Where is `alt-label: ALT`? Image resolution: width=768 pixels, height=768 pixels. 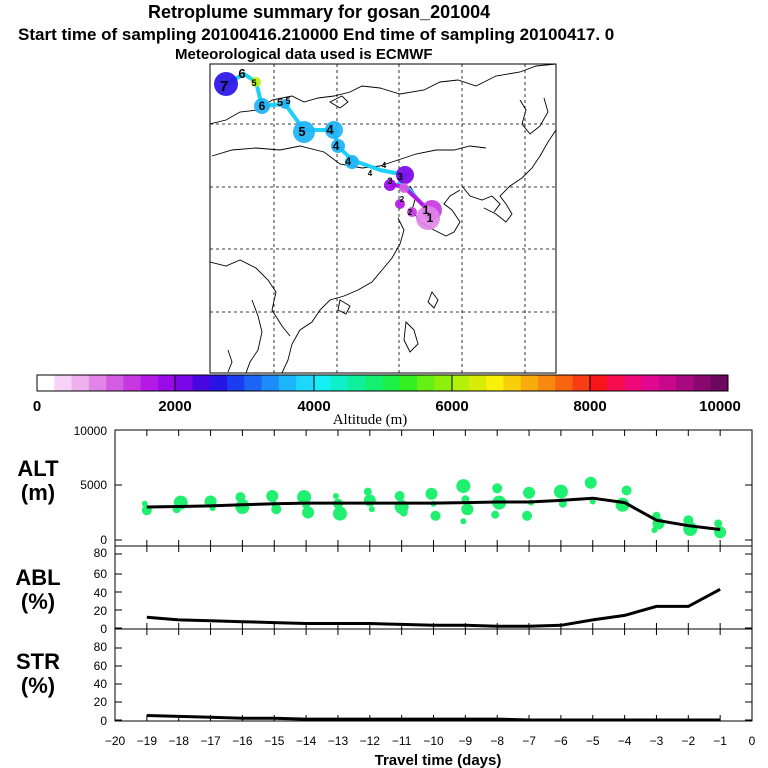
alt-label: ALT is located at coordinates (38, 468).